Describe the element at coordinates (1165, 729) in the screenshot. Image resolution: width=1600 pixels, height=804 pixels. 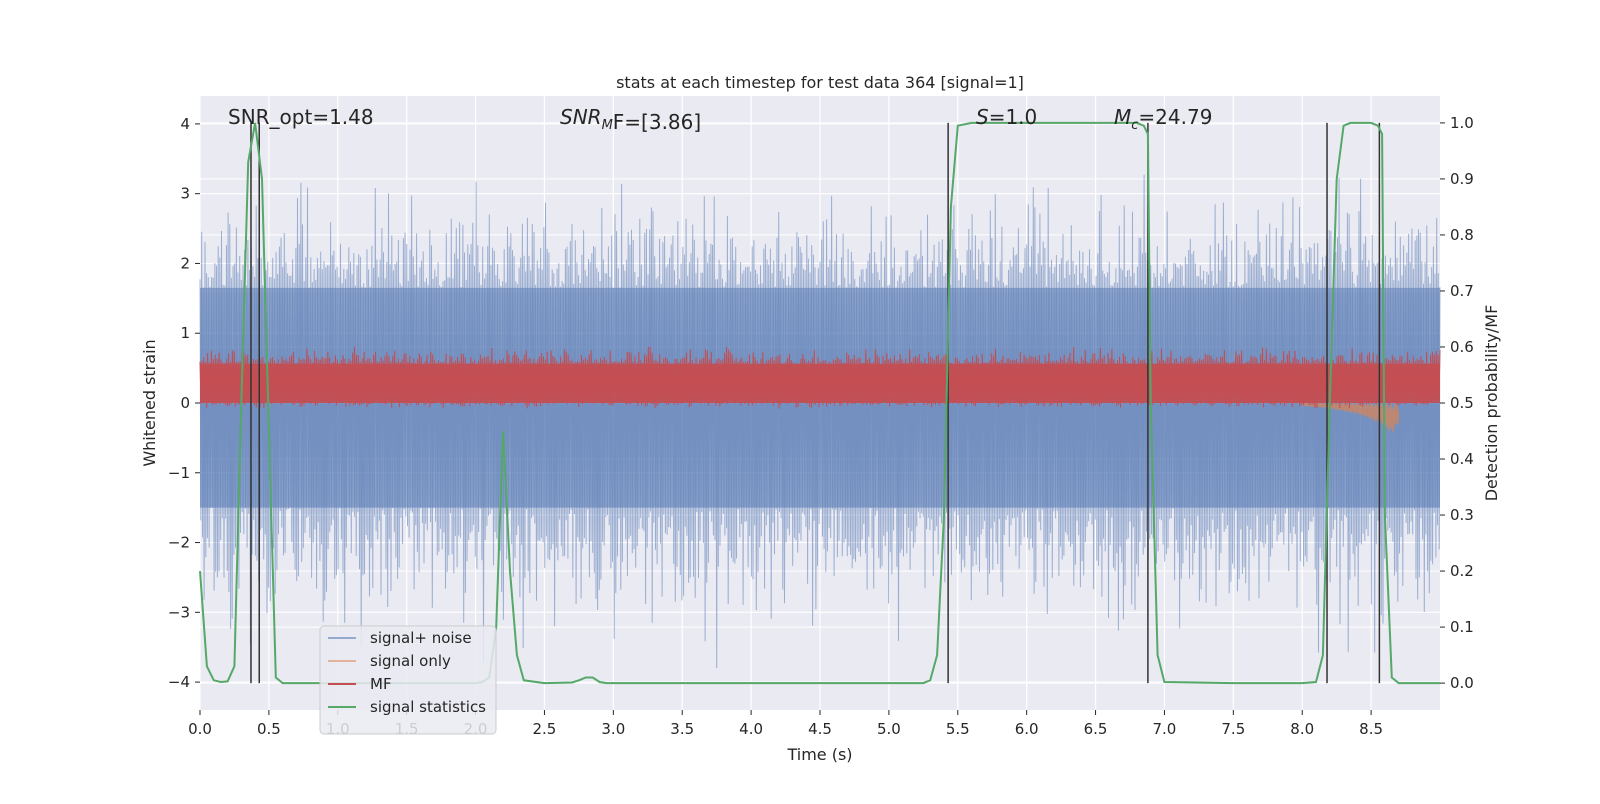
I see `x-tick-label-14: 7.0` at that location.